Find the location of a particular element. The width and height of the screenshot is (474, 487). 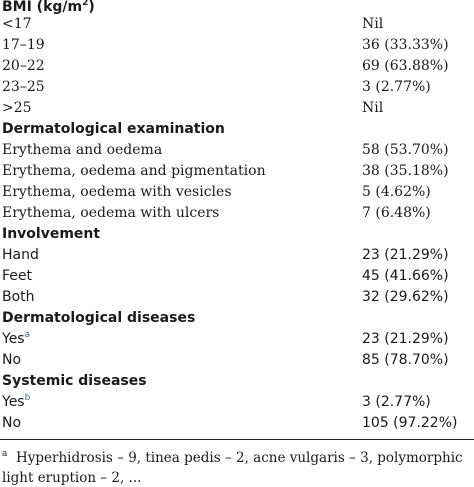

row-value: 5 (4.62%) is located at coordinates (396, 192).